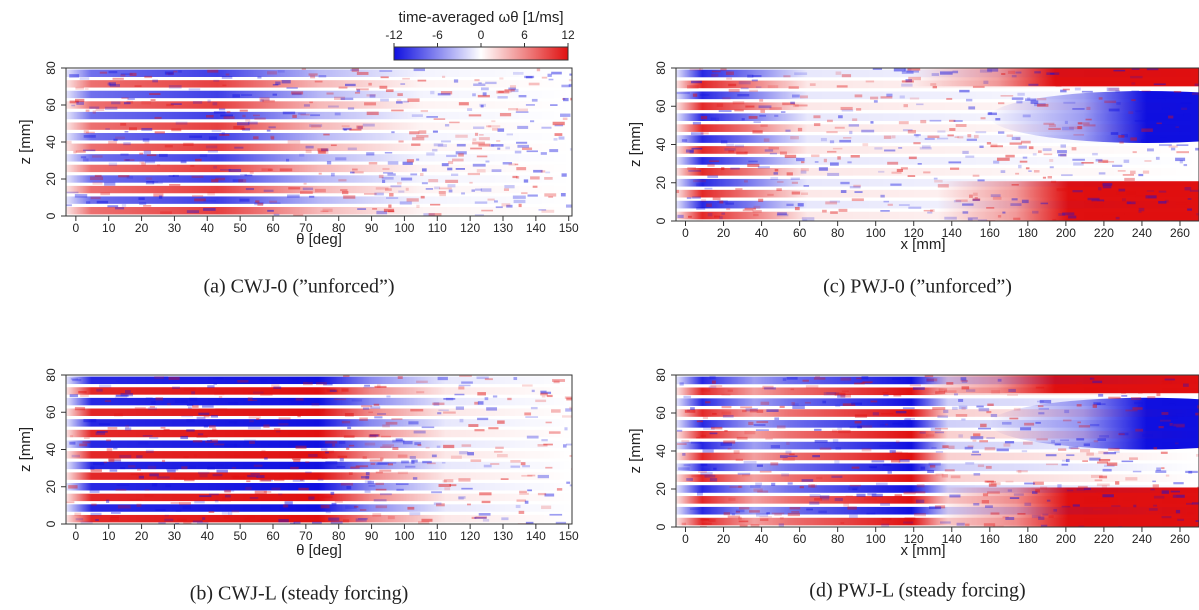 The height and width of the screenshot is (610, 1199). Describe the element at coordinates (240, 536) in the screenshot. I see `x-tick-label: 50` at that location.